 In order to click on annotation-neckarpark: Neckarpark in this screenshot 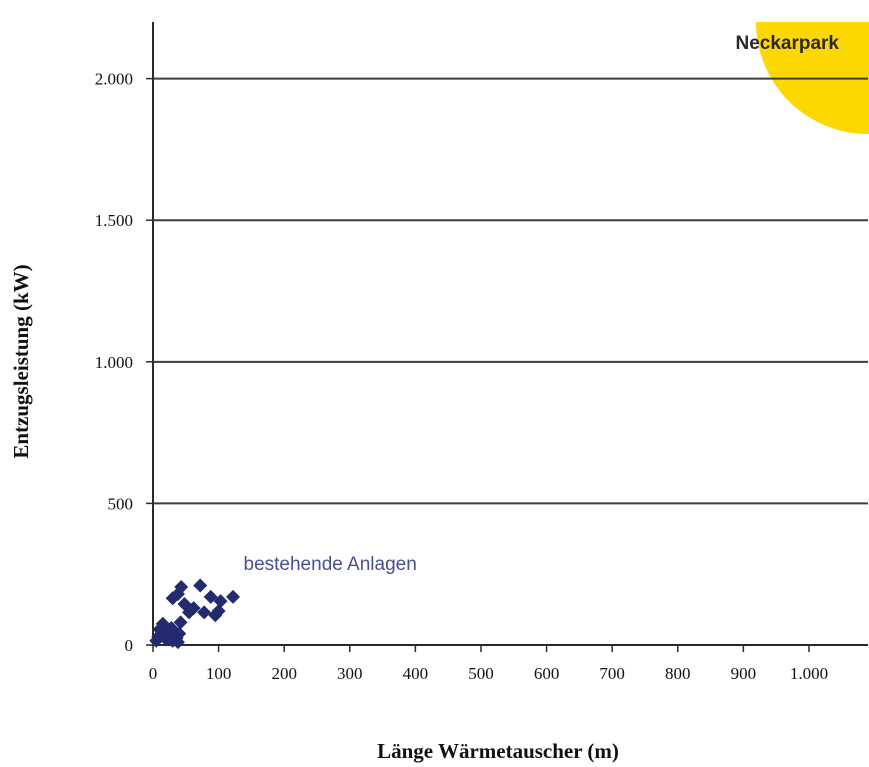, I will do `click(787, 43)`.